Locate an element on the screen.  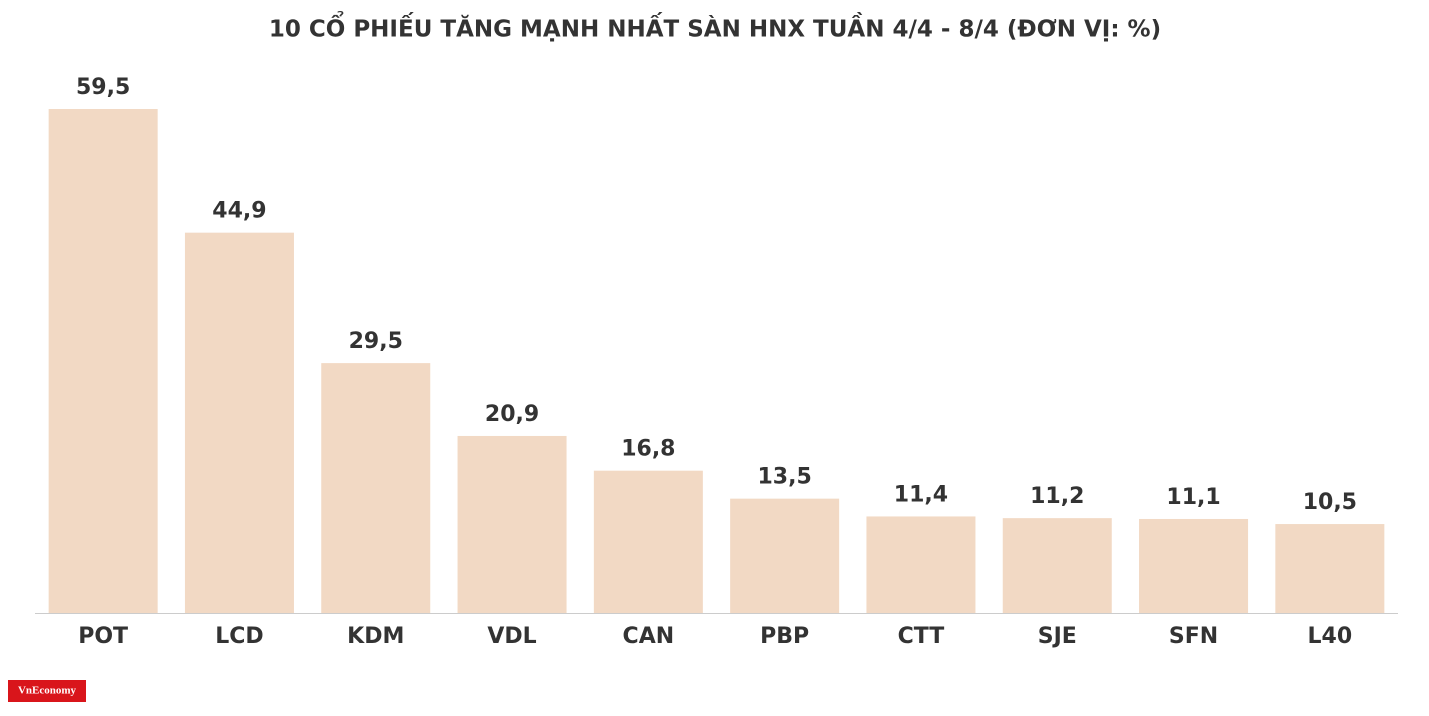
value-label: 13,5 is located at coordinates (785, 477).